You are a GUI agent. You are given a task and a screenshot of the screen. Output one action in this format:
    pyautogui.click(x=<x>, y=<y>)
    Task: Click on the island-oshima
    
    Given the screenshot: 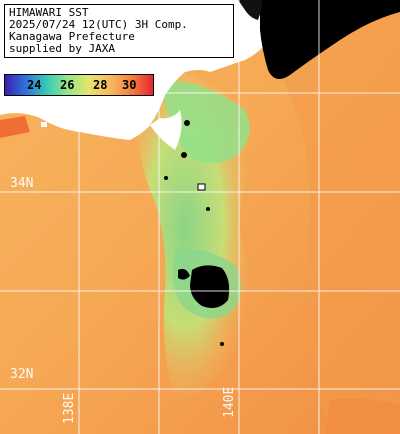 What is the action you would take?
    pyautogui.click(x=187, y=123)
    